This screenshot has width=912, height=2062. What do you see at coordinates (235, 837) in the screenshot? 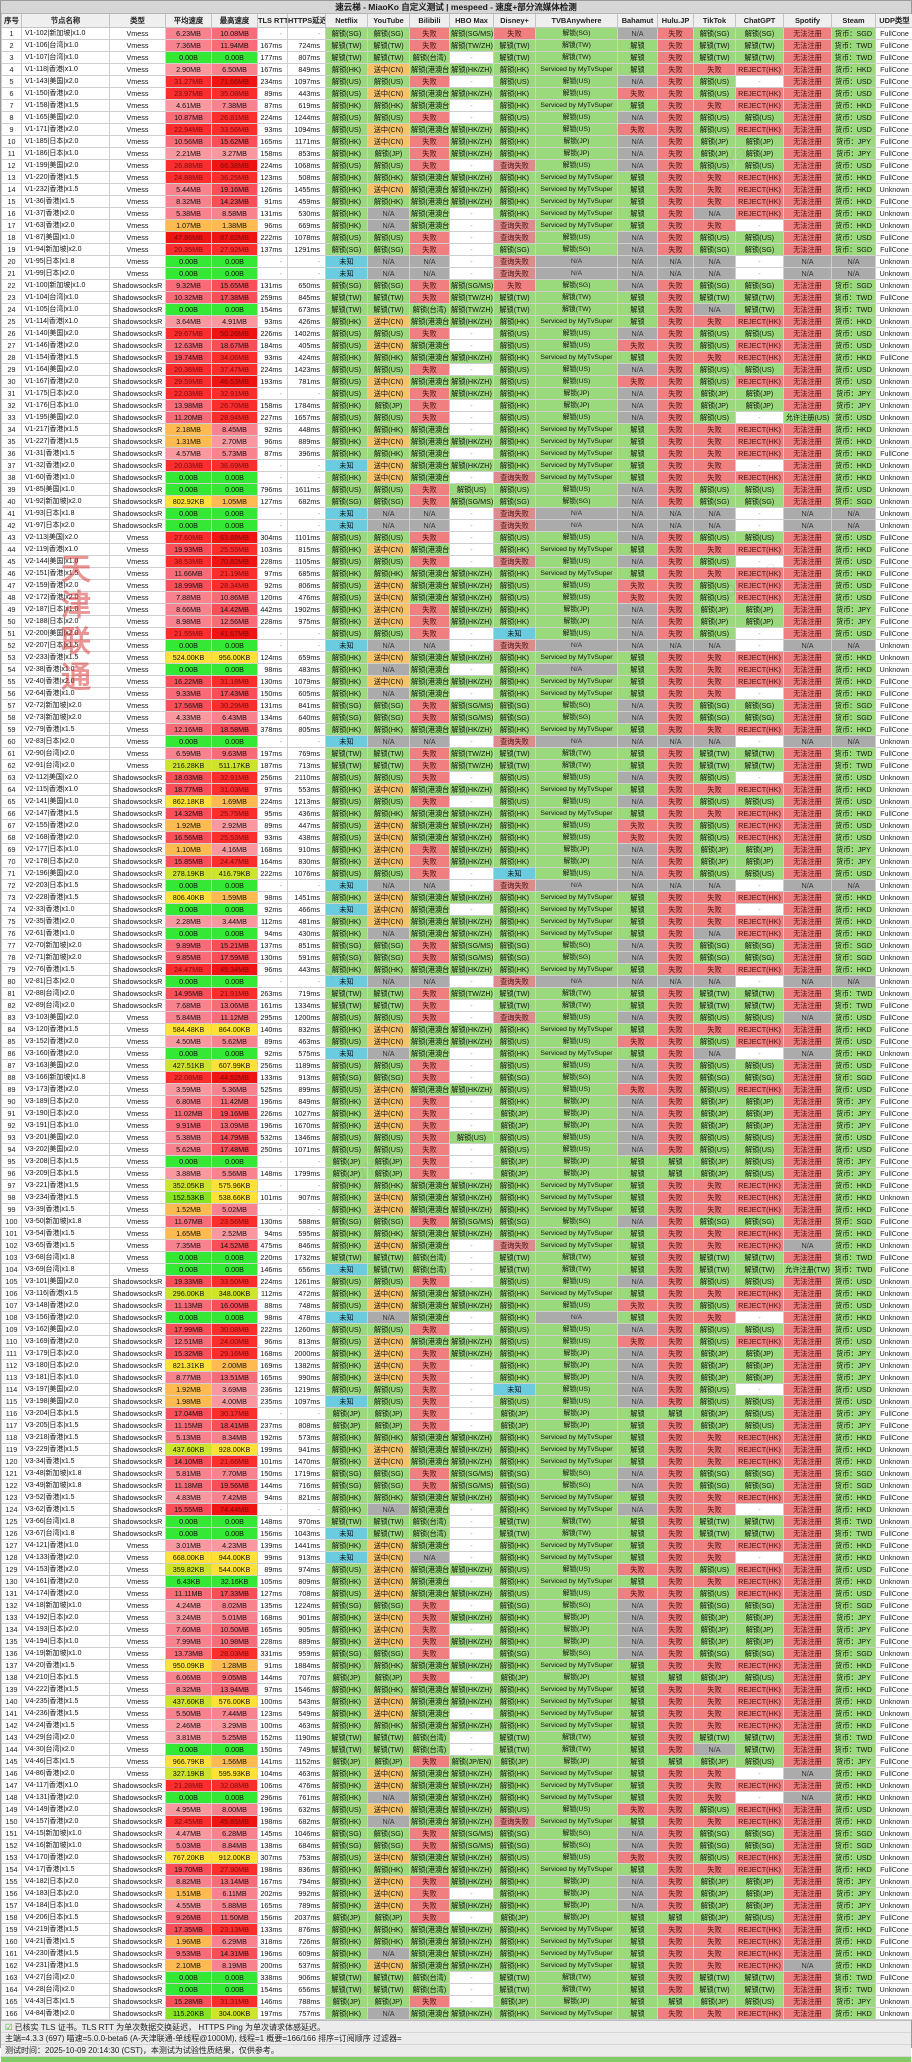
I see `cell-max-speed: 25.53MB` at bounding box center [235, 837].